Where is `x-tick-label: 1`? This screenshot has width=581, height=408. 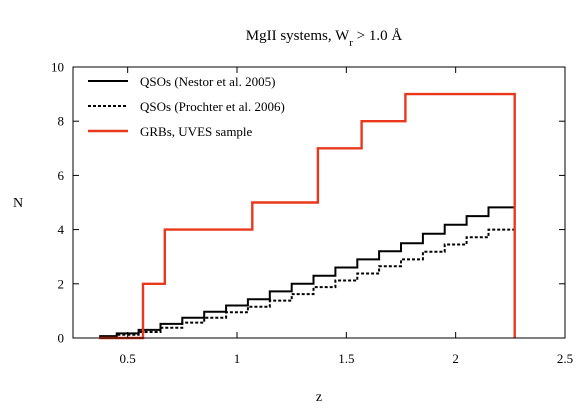 x-tick-label: 1 is located at coordinates (237, 358).